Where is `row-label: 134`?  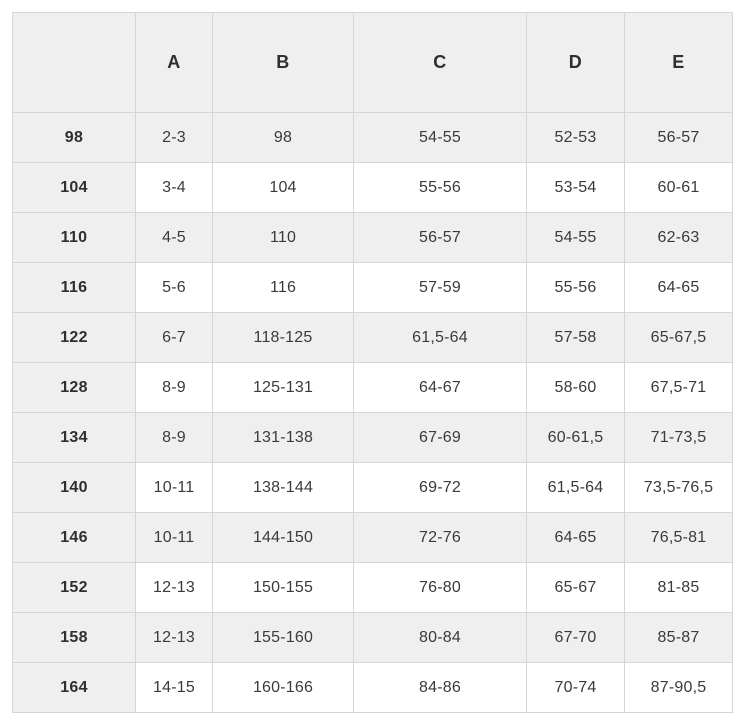
row-label: 134 is located at coordinates (74, 437).